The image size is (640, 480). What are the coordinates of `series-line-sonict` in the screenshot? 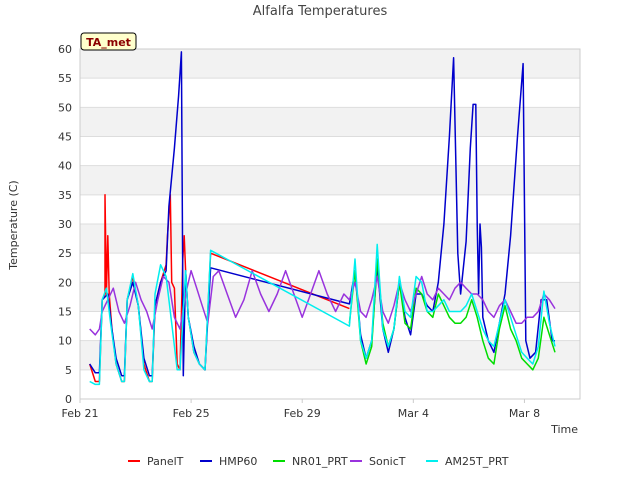 It's located at (322, 302).